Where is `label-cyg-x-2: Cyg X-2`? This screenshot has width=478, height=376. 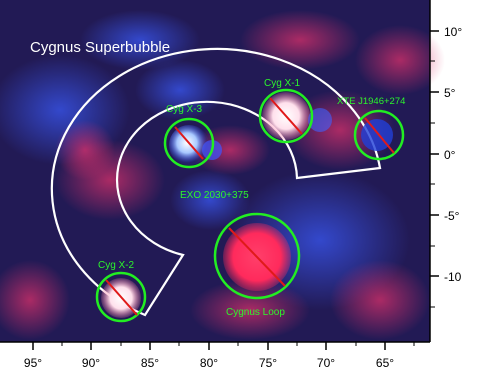
label-cyg-x-2: Cyg X-2 is located at coordinates (116, 265).